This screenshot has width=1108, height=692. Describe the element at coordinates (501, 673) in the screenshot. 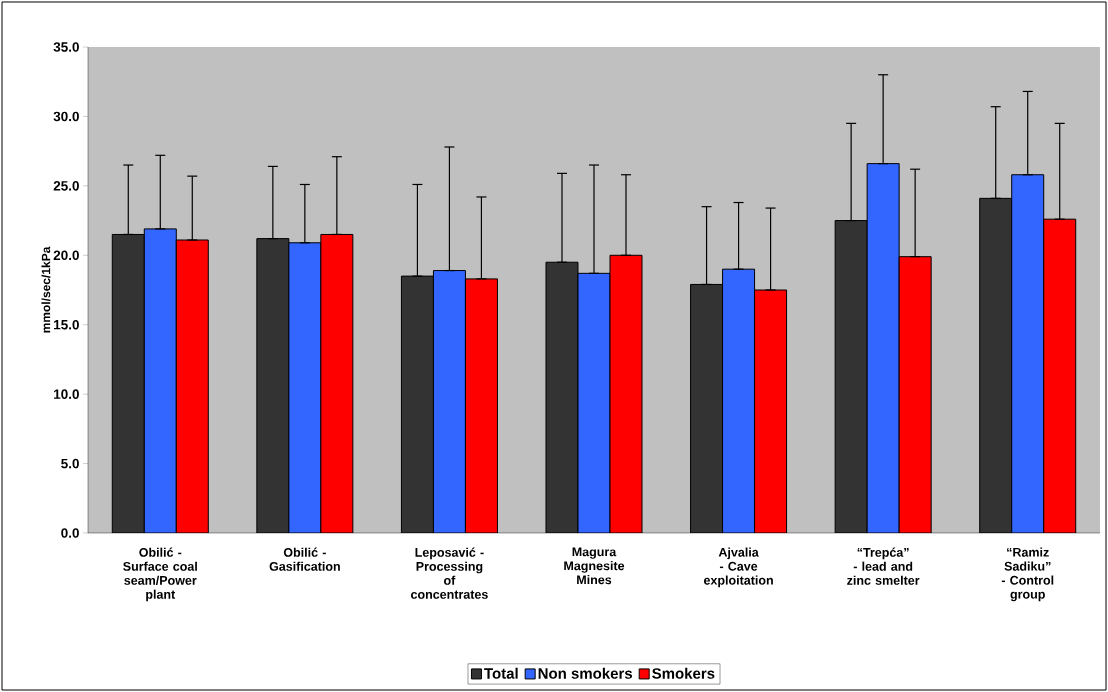

I see `legend-label: Total` at that location.